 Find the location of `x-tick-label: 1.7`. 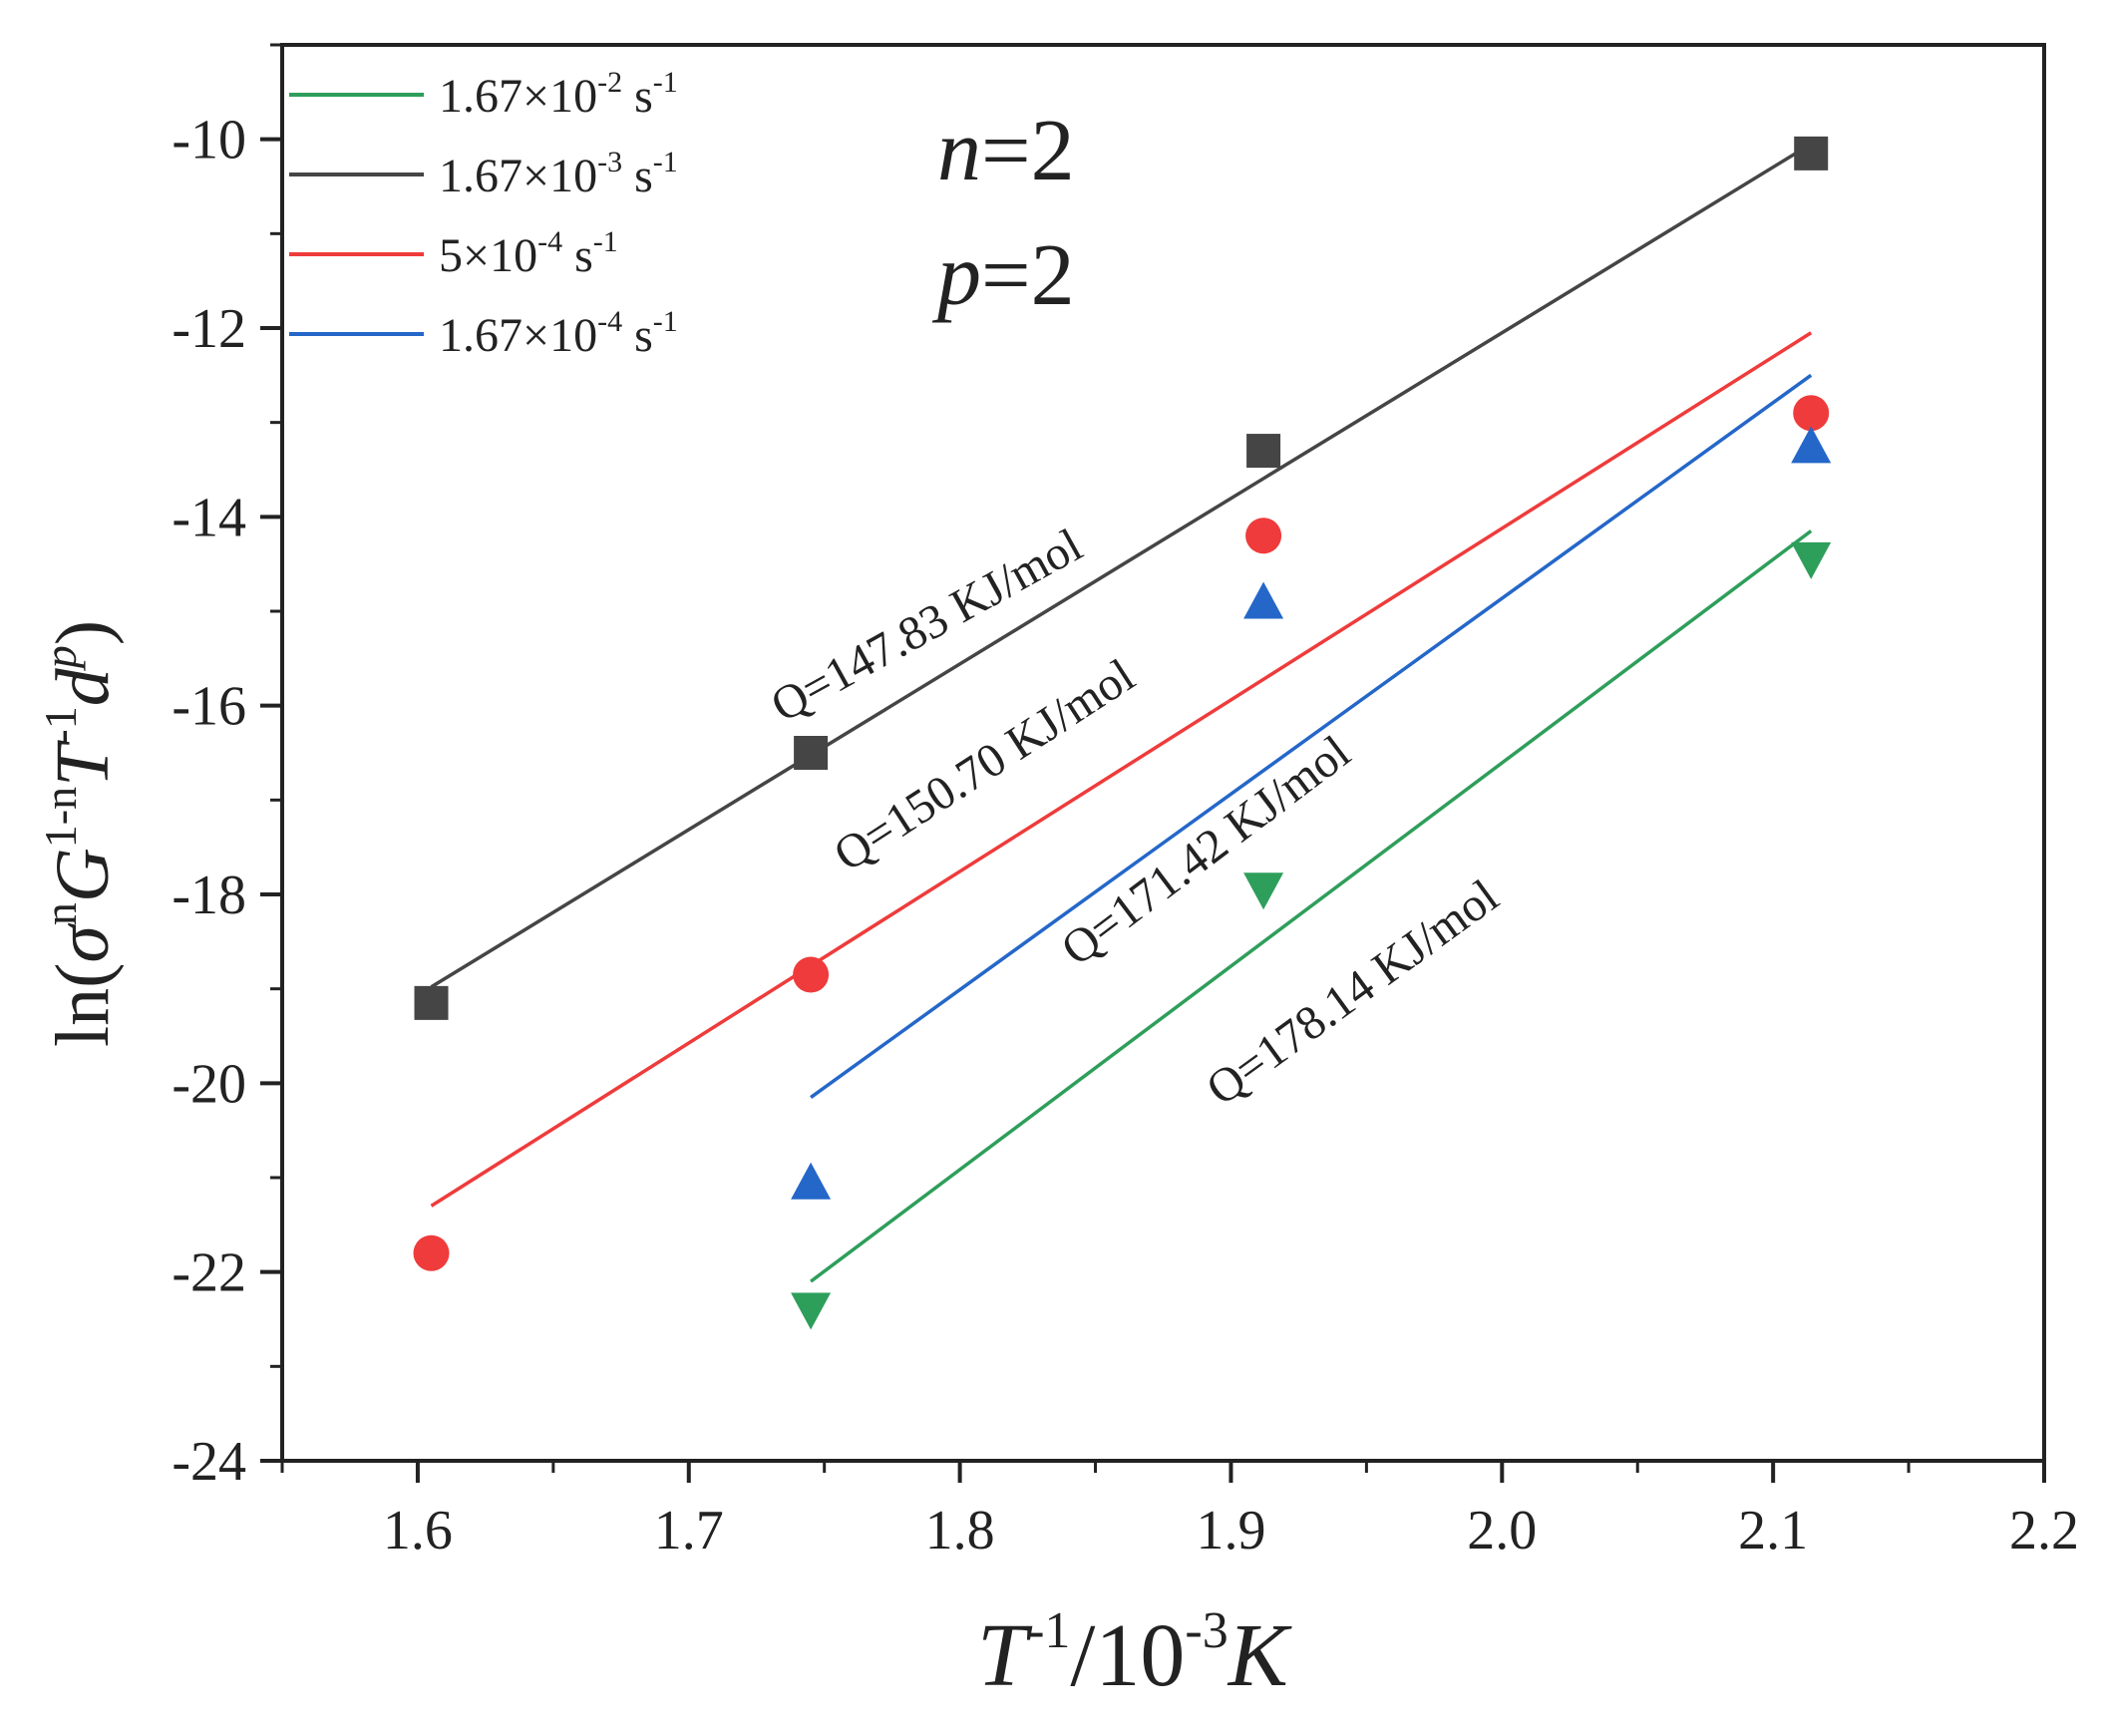

x-tick-label: 1.7 is located at coordinates (689, 1531).